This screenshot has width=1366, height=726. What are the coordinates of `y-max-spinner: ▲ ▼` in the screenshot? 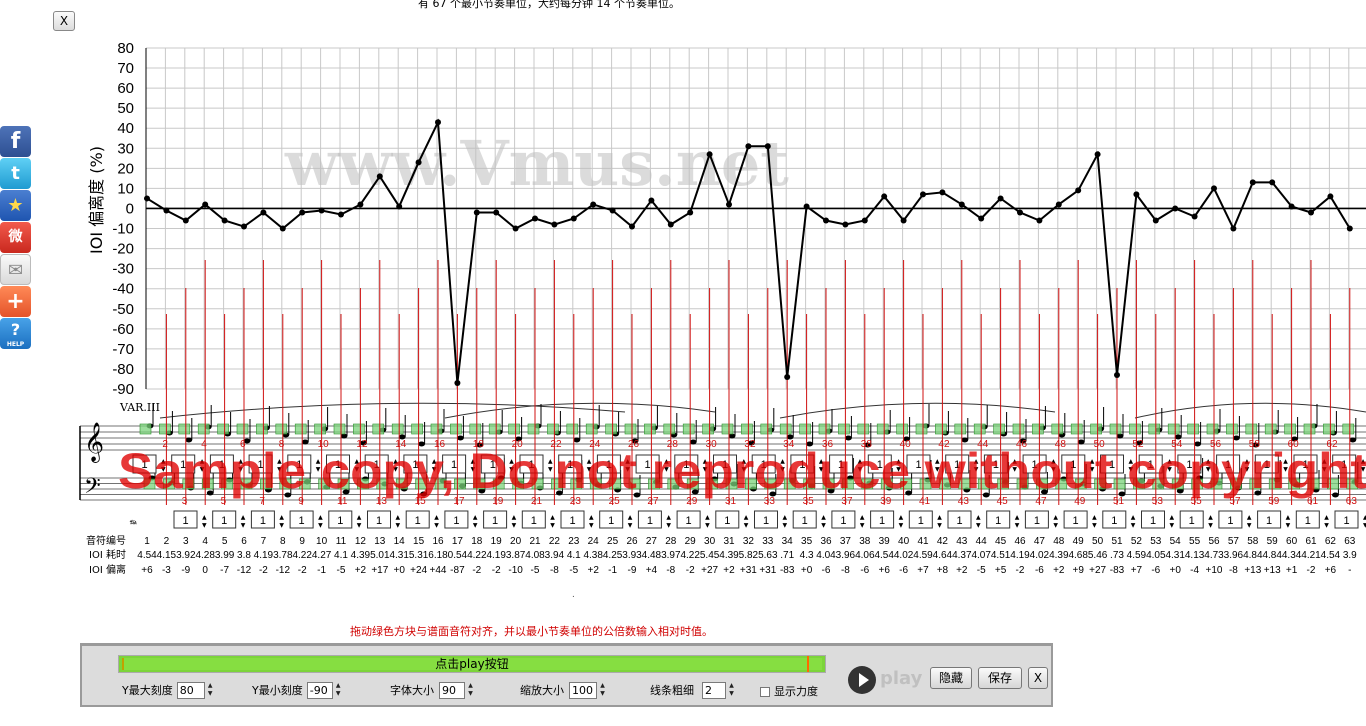 It's located at (210, 689).